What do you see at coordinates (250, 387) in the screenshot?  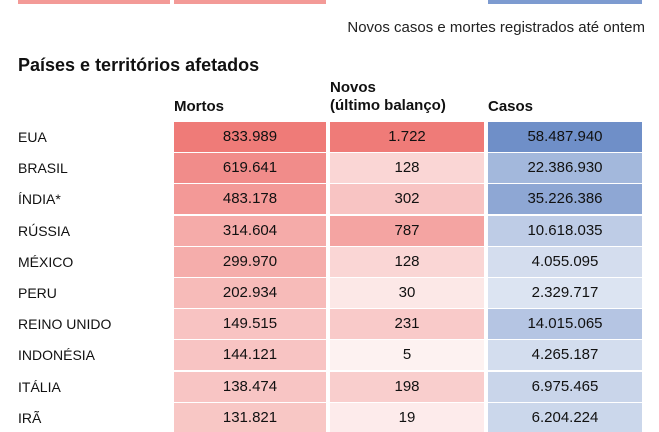 I see `cell-mortos: 138.474` at bounding box center [250, 387].